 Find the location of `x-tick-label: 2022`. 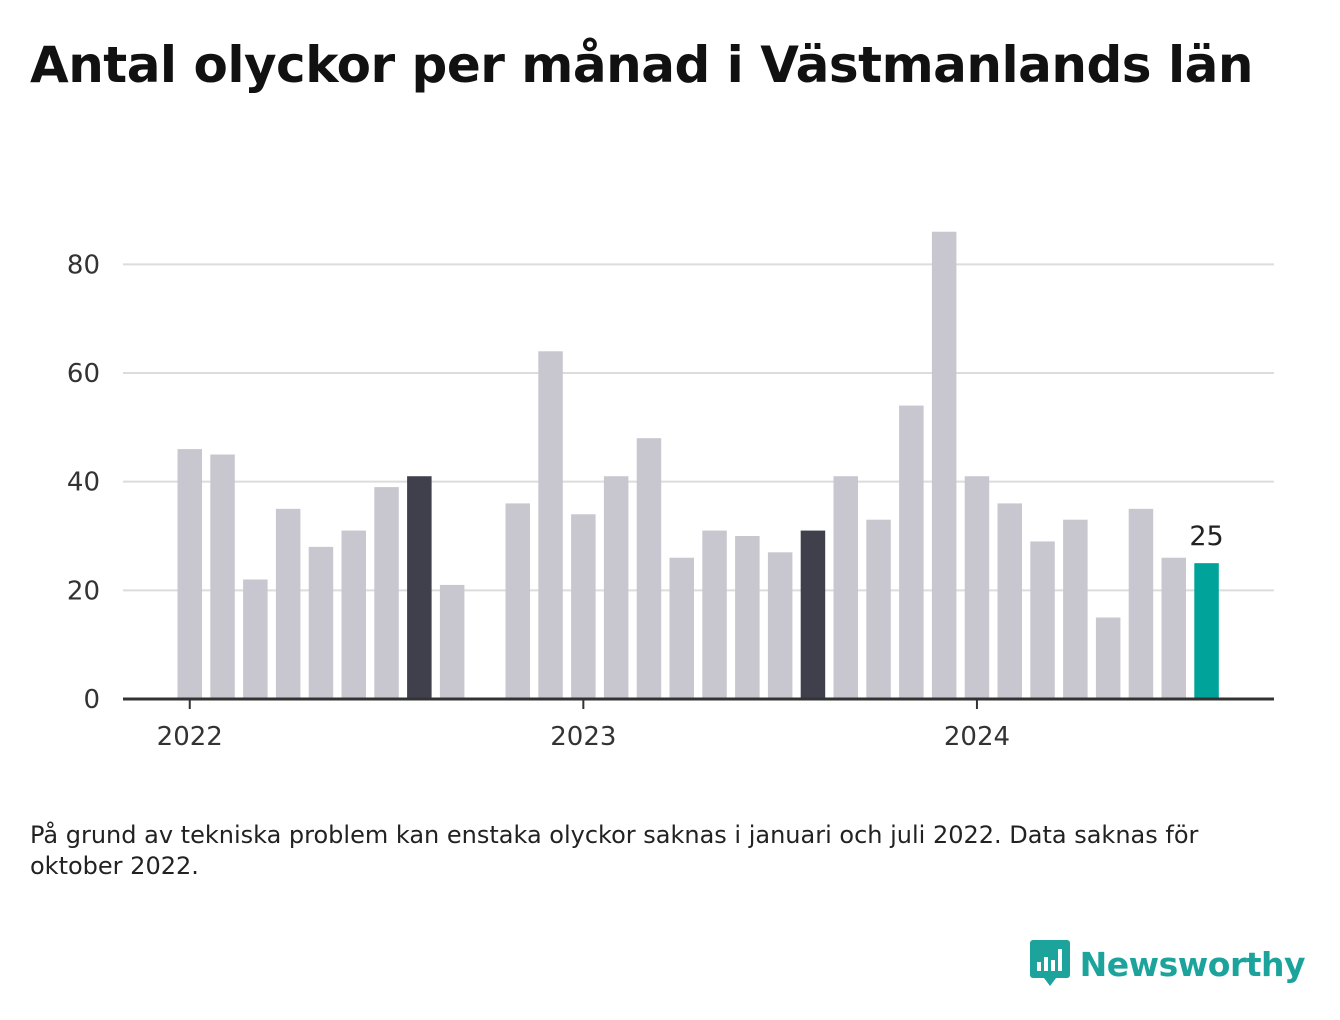

x-tick-label: 2022 is located at coordinates (190, 737).